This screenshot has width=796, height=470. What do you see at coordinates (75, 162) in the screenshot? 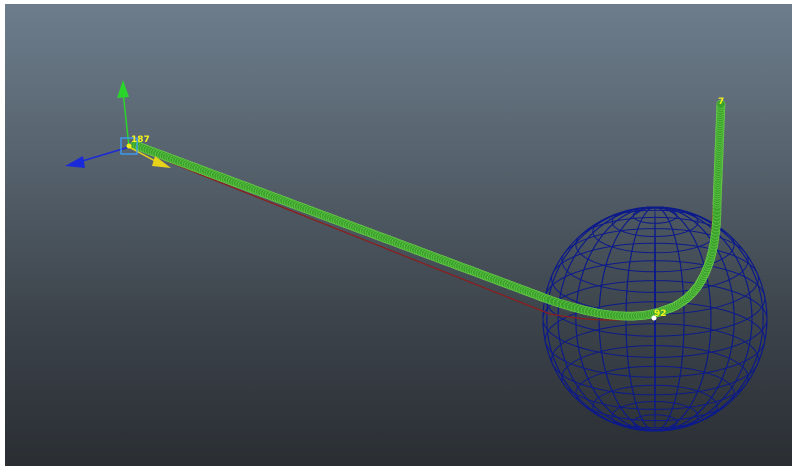
I see `x-axis-arrow-icon` at bounding box center [75, 162].